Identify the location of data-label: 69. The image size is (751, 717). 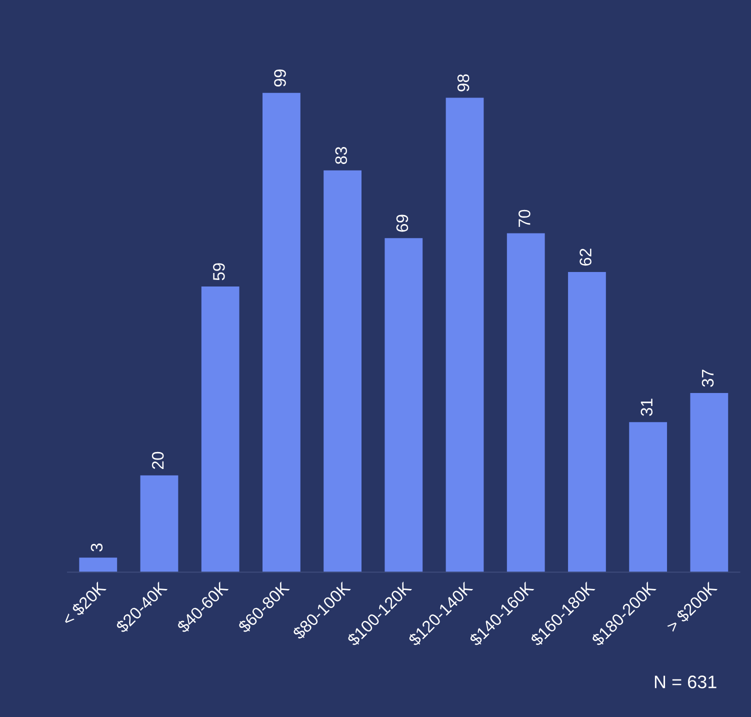
(402, 223).